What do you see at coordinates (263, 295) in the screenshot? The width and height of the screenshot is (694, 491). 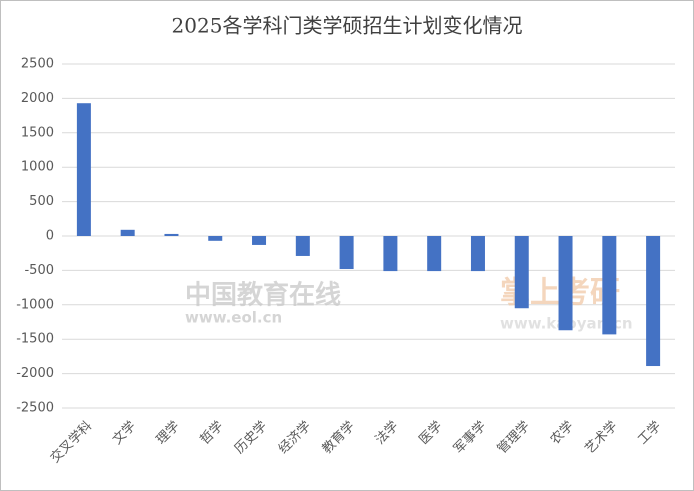 I see `watermark: 中国教育在线` at bounding box center [263, 295].